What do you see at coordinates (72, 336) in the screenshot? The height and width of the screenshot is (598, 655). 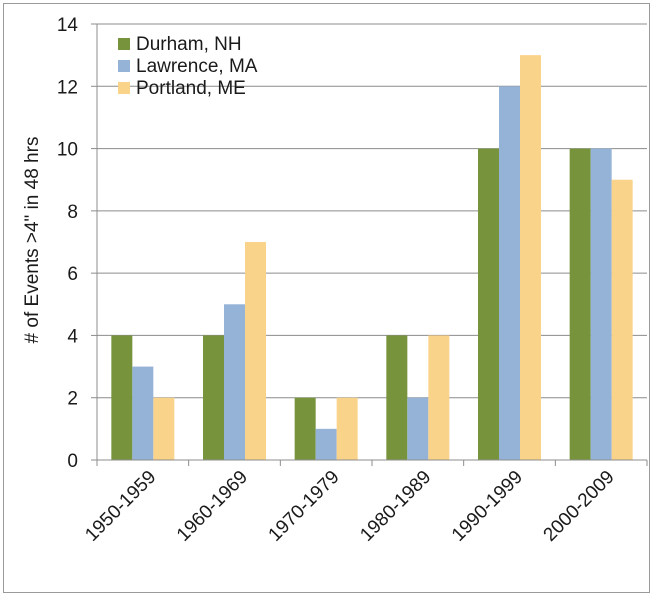 I see `y-tick-label: 4` at bounding box center [72, 336].